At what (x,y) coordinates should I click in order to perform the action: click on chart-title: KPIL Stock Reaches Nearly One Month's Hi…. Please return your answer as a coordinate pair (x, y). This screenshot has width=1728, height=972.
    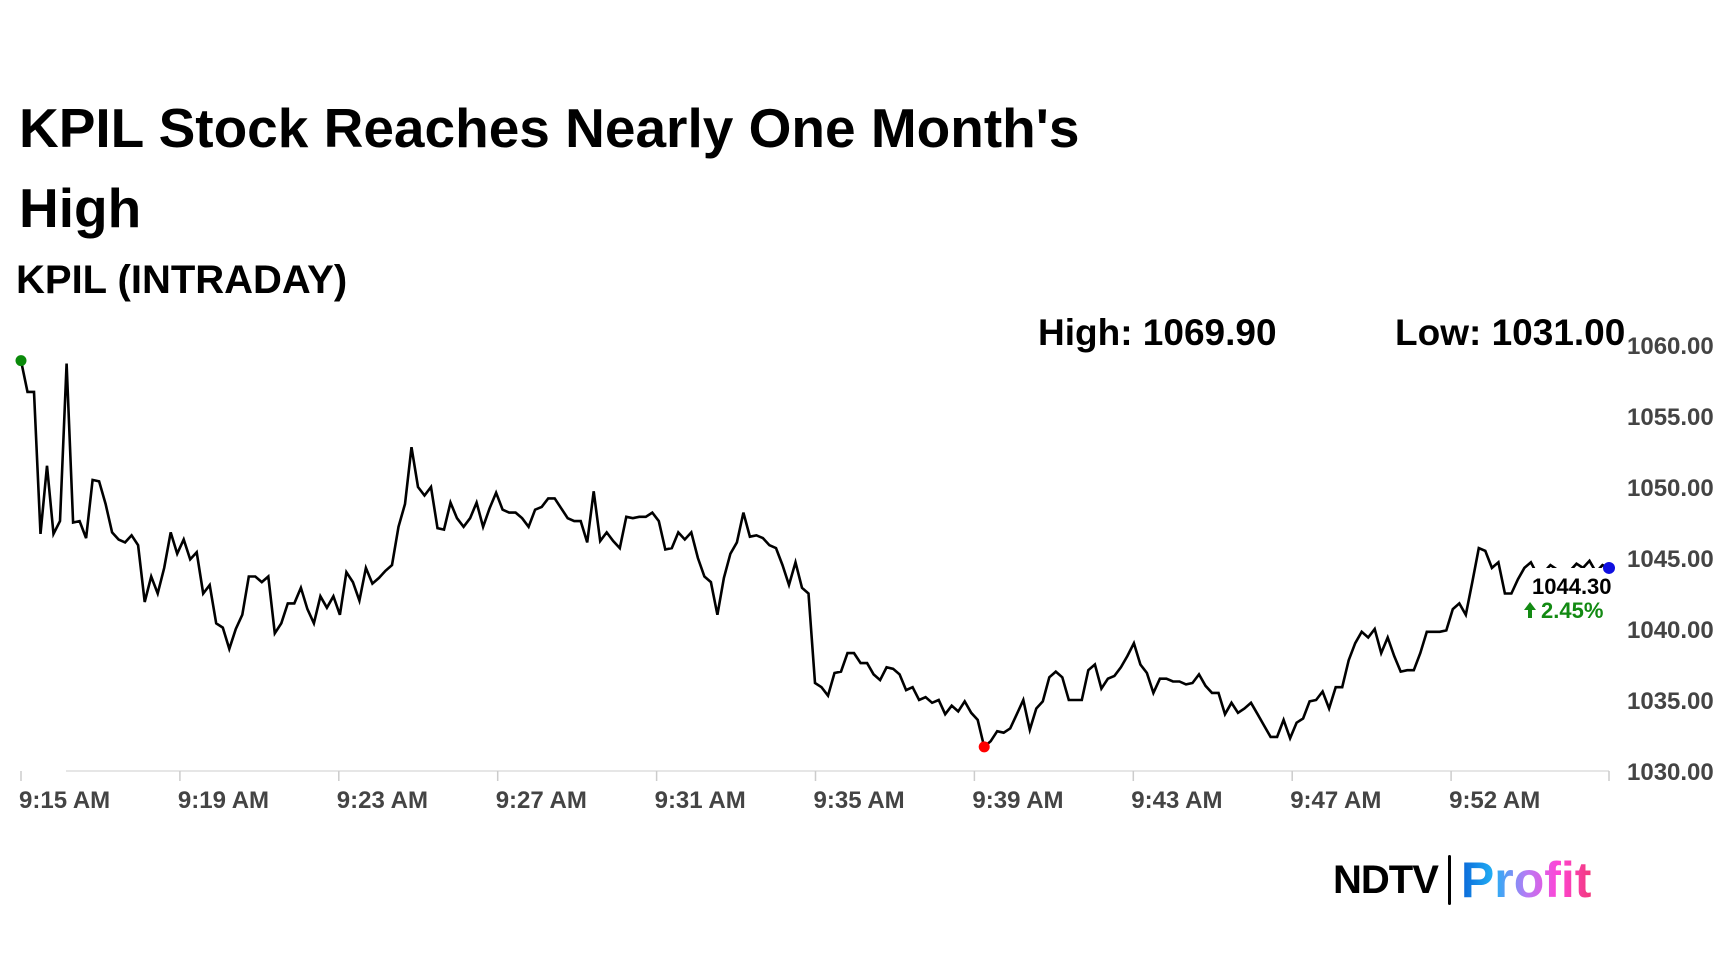
    Looking at the image, I should click on (549, 168).